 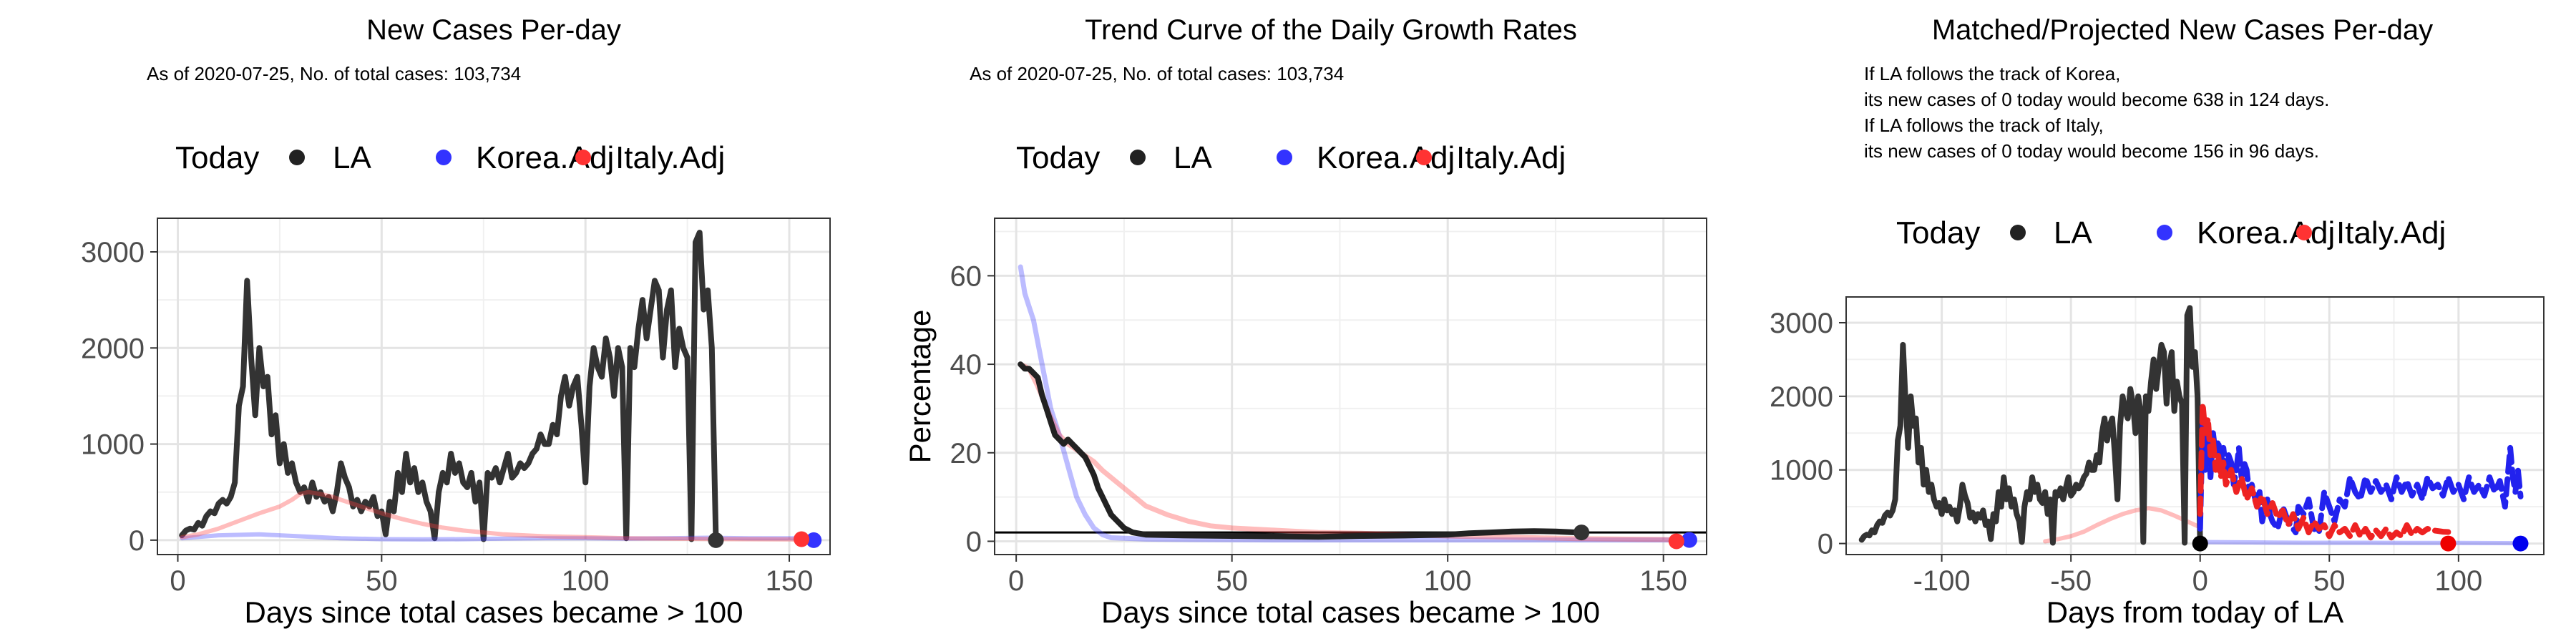 What do you see at coordinates (966, 276) in the screenshot?
I see `y-tick-label: 60` at bounding box center [966, 276].